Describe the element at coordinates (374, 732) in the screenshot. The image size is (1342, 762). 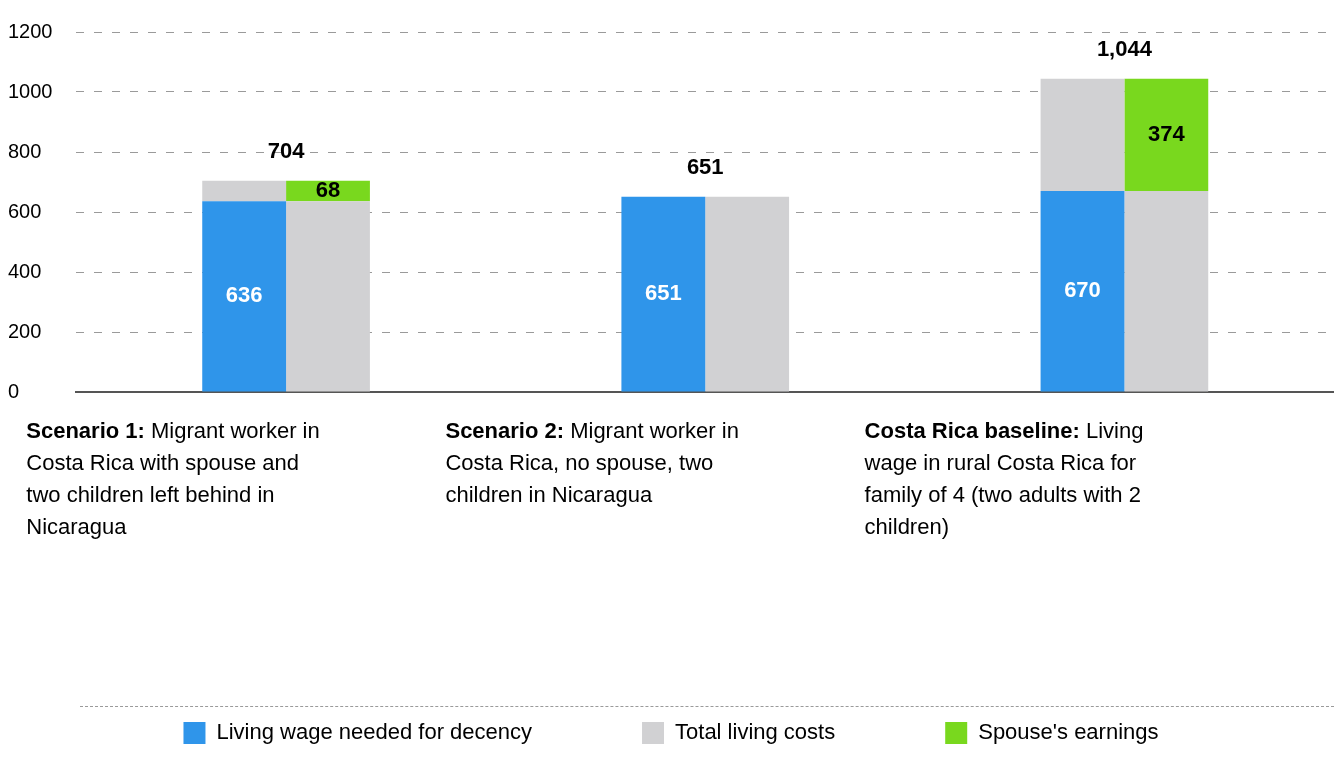
I see `legend-label: Living wage needed for decency` at that location.